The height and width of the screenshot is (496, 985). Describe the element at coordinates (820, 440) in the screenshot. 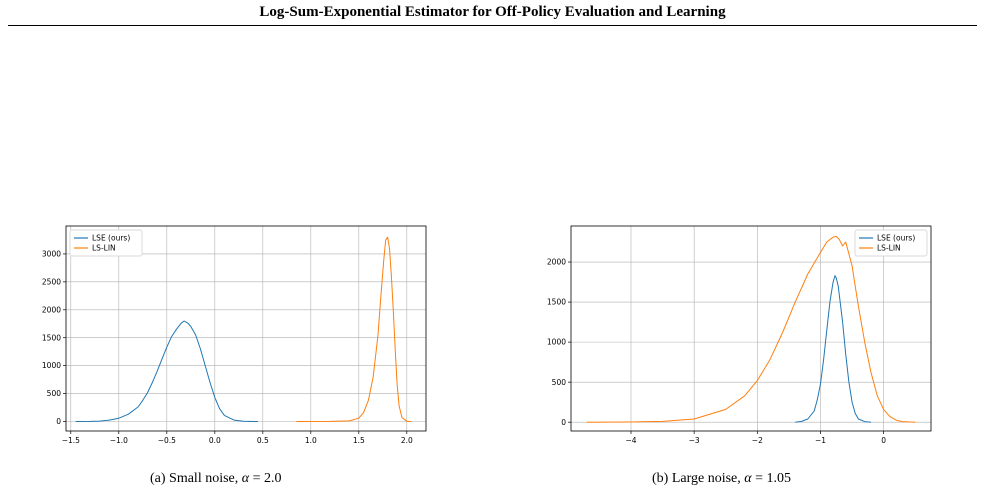

I see `x-tick-label: −1` at that location.